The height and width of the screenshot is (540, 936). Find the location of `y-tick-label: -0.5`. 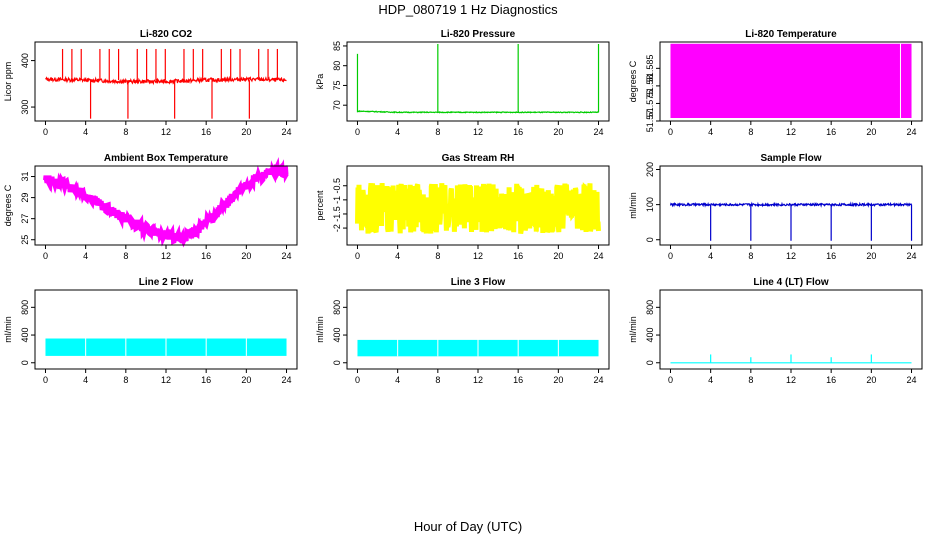

y-tick-label: -0.5 is located at coordinates (337, 186).